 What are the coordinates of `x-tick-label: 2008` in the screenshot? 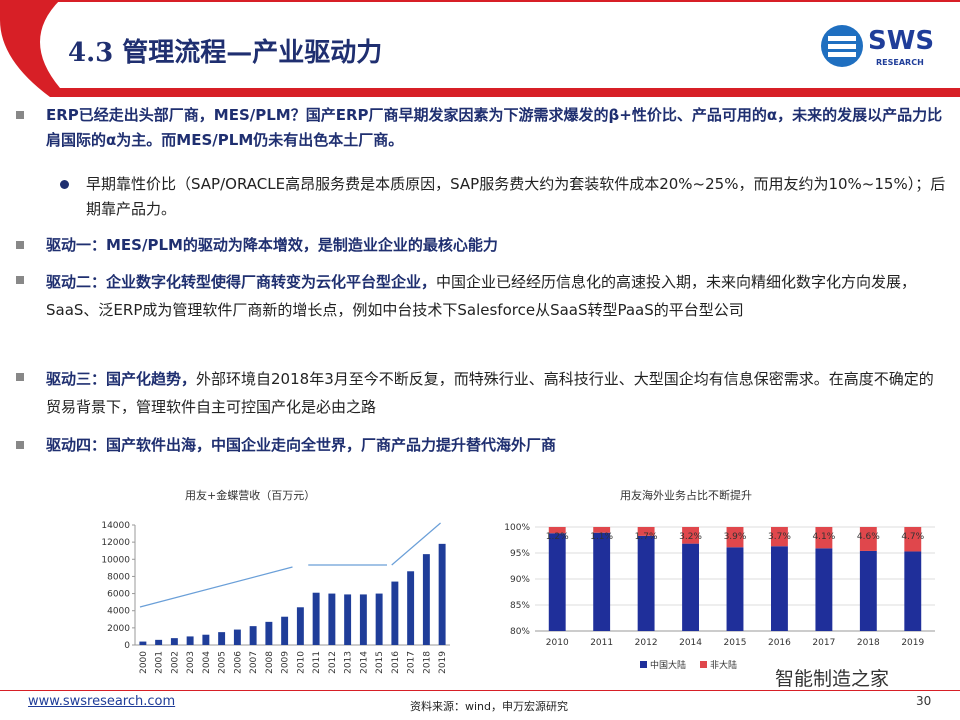 It's located at (270, 662).